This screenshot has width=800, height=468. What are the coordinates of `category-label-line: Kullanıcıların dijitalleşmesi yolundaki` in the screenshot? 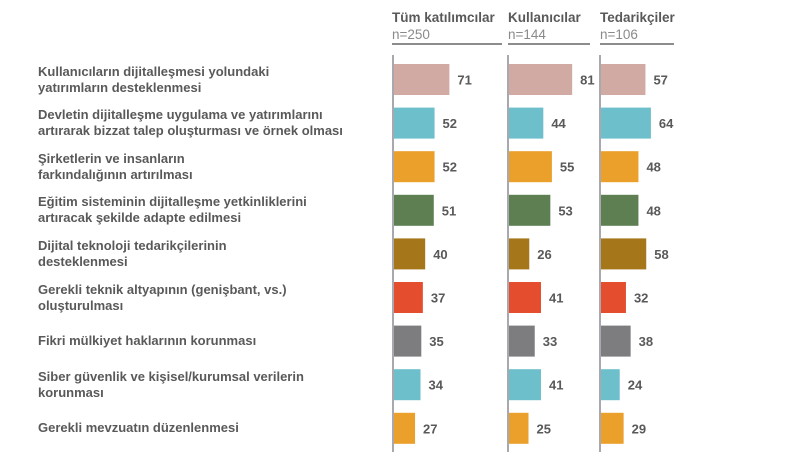 It's located at (154, 71).